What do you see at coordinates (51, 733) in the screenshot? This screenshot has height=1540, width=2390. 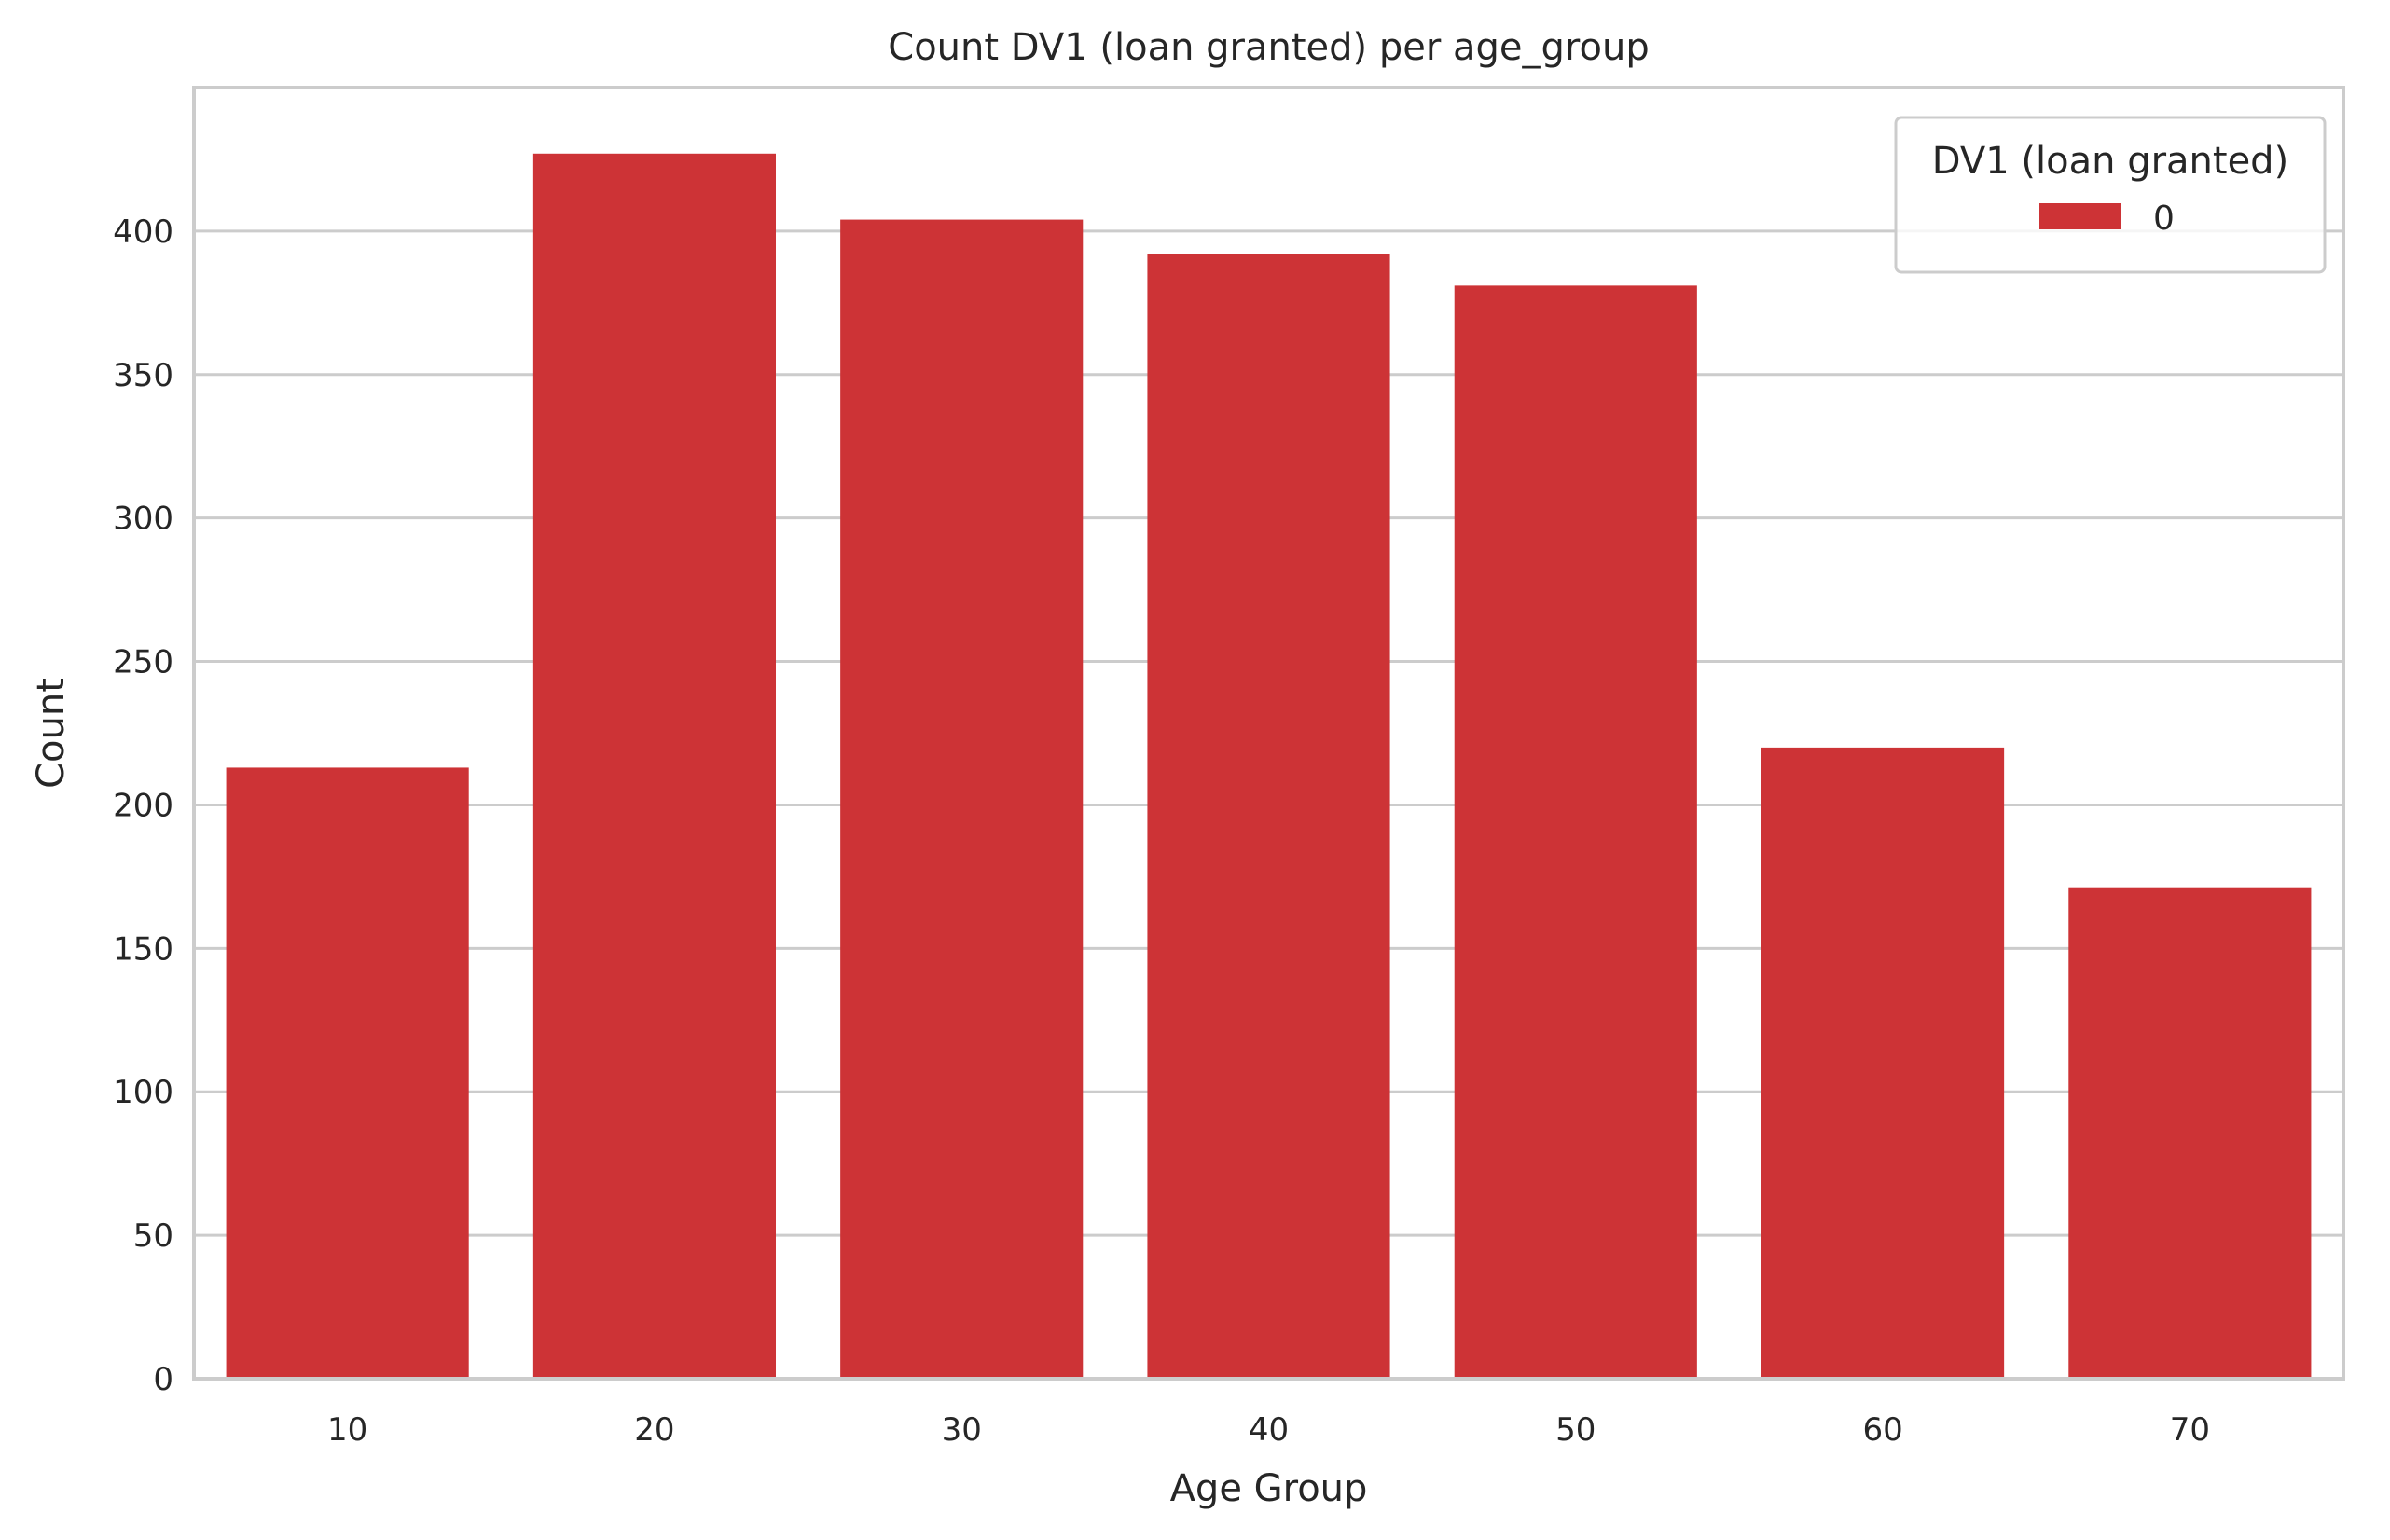 I see `y-axis-label: Count` at bounding box center [51, 733].